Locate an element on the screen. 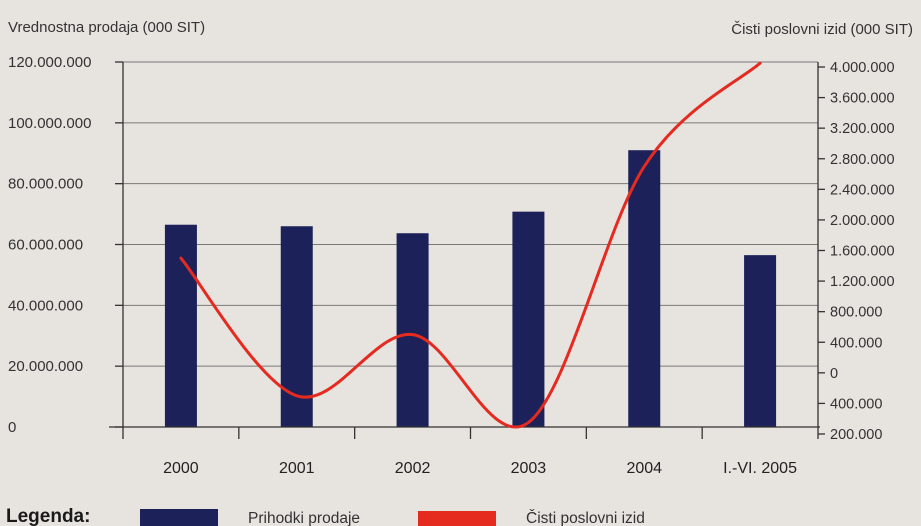 This screenshot has height=526, width=921. legend-swatch-cisti-poslovni-izid is located at coordinates (457, 518).